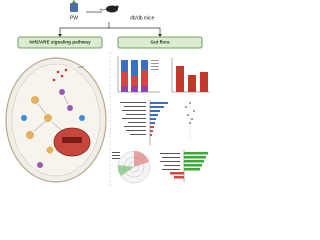 This screenshot has height=240, width=320. What do you see at coordinates (190, 75) in the screenshot?
I see `small-bar-chart` at bounding box center [190, 75].